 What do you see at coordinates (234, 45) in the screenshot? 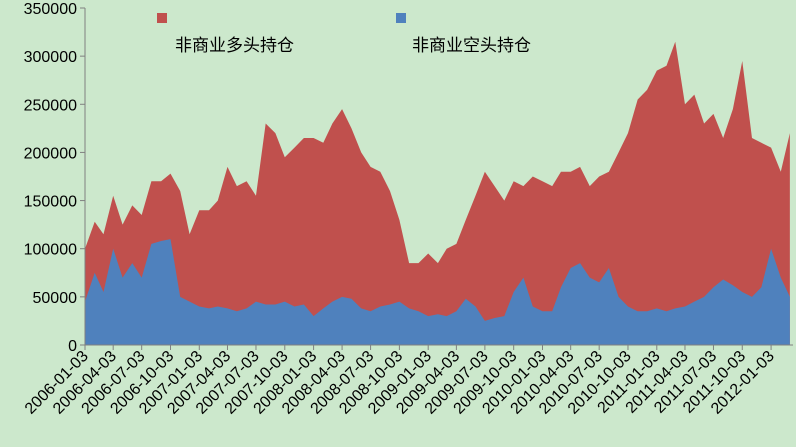
I see `legend-text: 非商业多头持仓` at bounding box center [234, 45].